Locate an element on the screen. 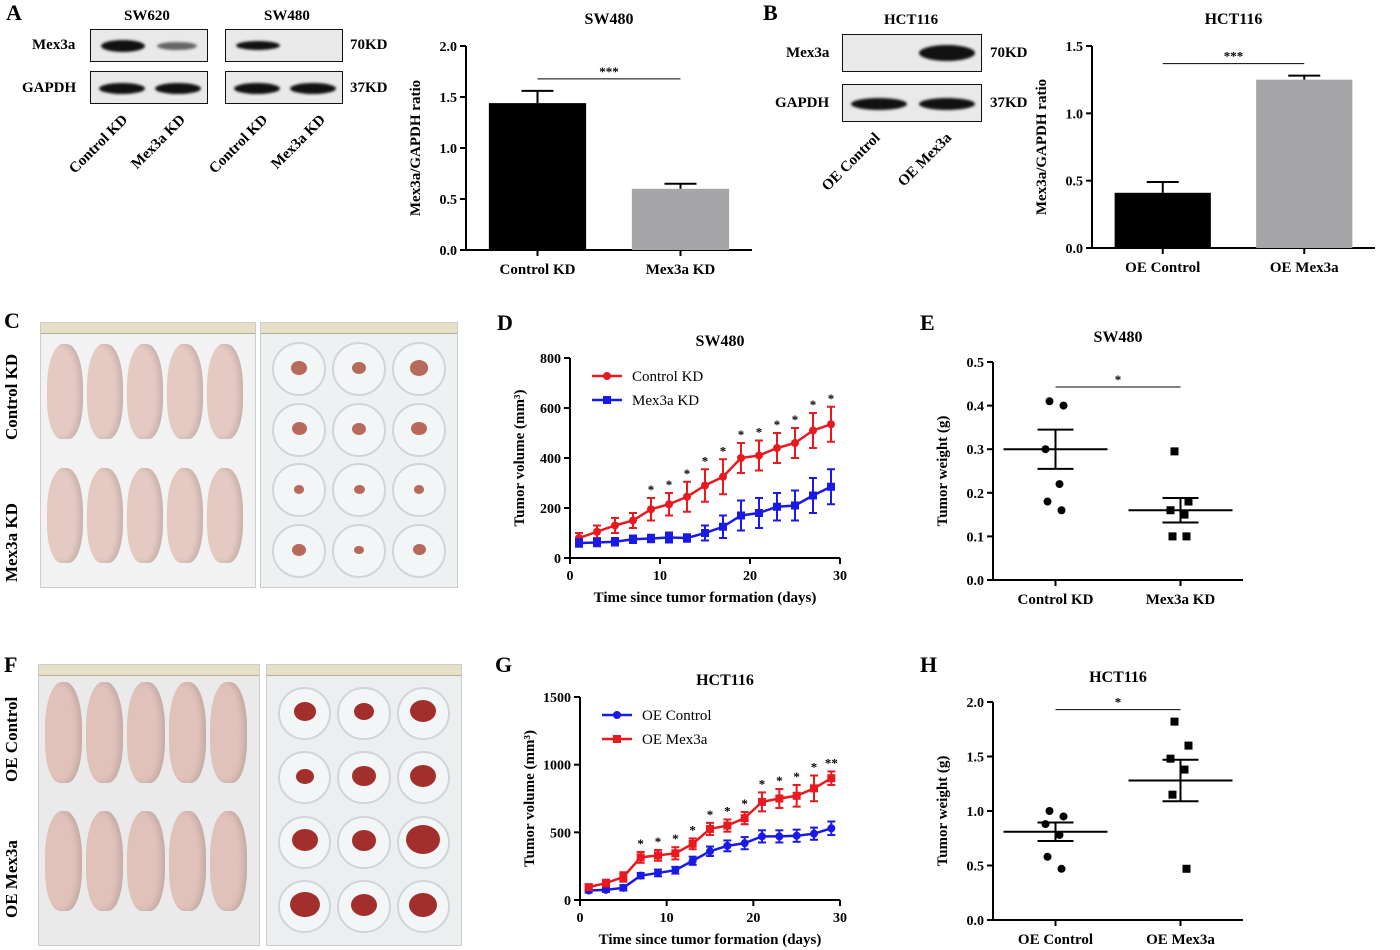  chart-title: HCT116 is located at coordinates (1118, 677).